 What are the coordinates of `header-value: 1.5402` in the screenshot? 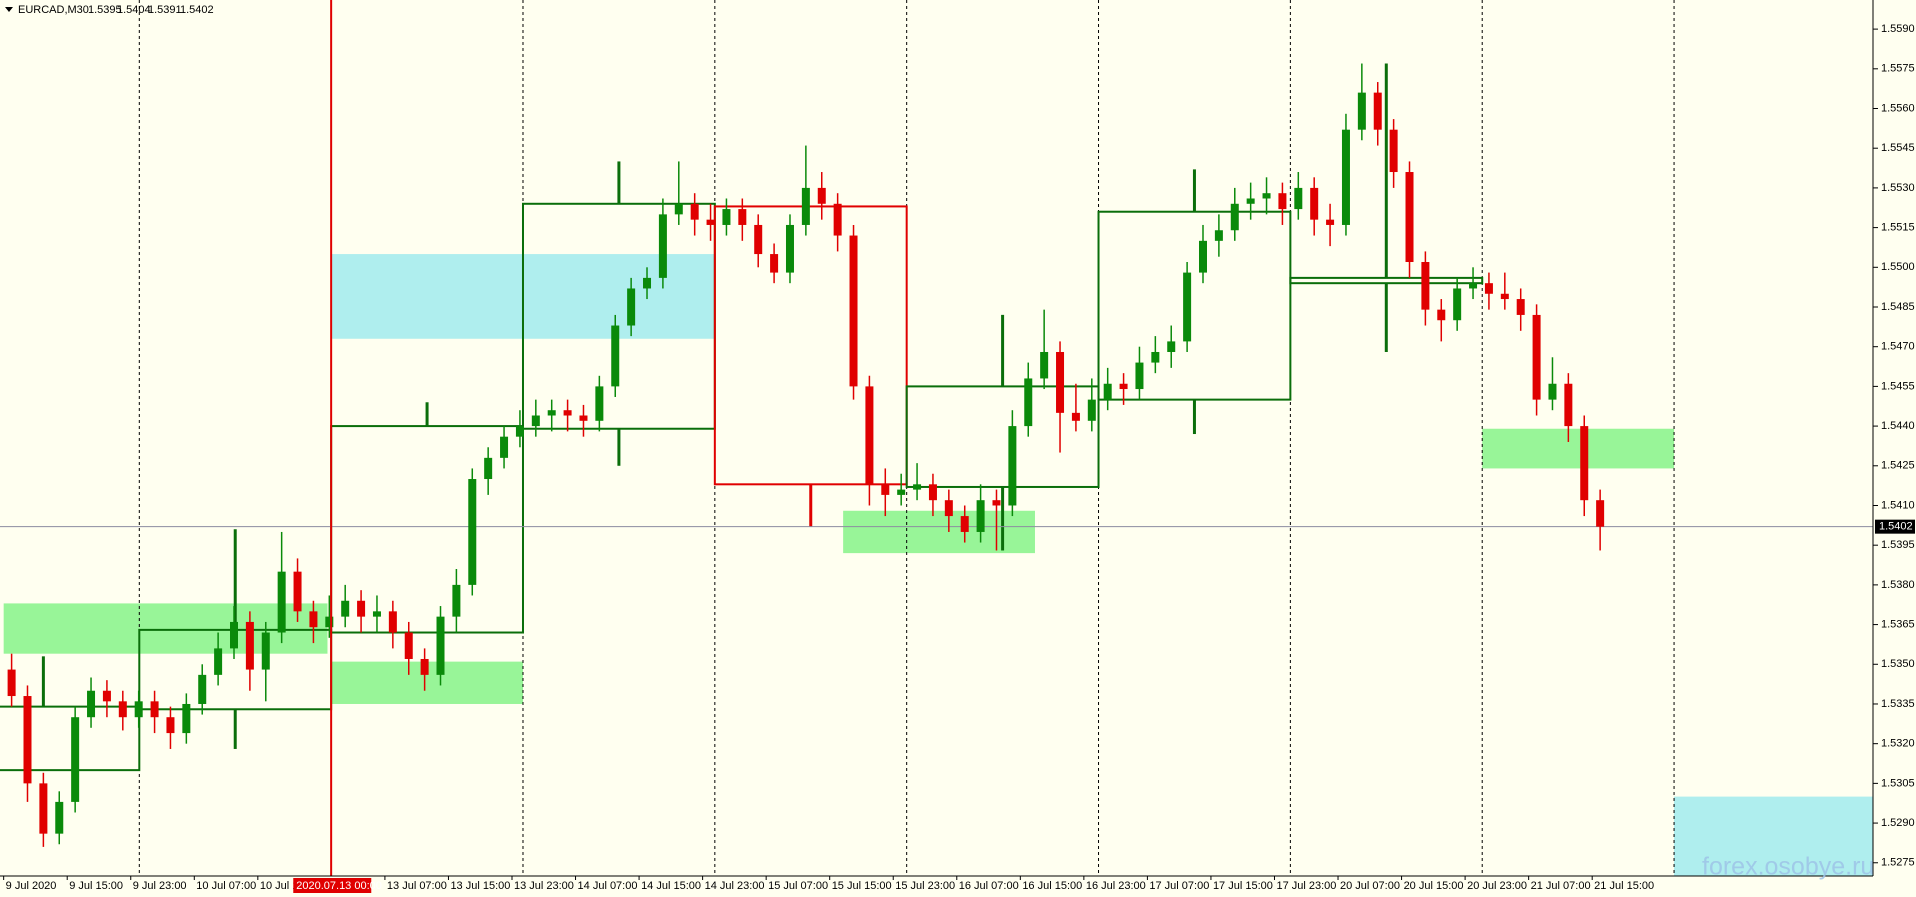 It's located at (197, 10).